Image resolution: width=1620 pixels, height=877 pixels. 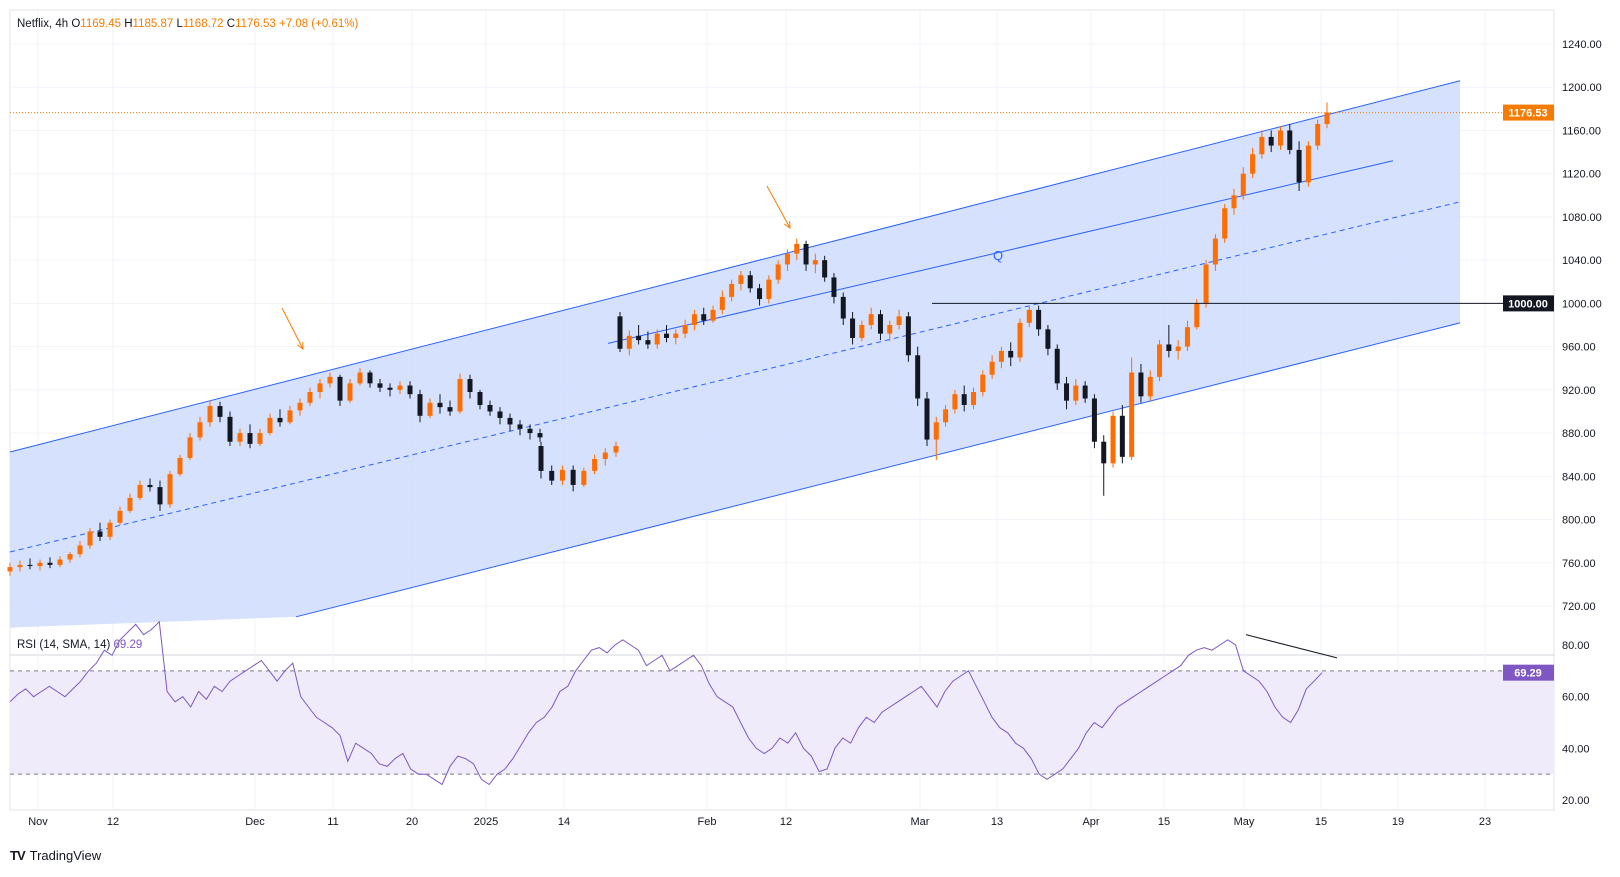 What do you see at coordinates (1527, 114) in the screenshot?
I see `last-price-tag-label: 1176.53` at bounding box center [1527, 114].